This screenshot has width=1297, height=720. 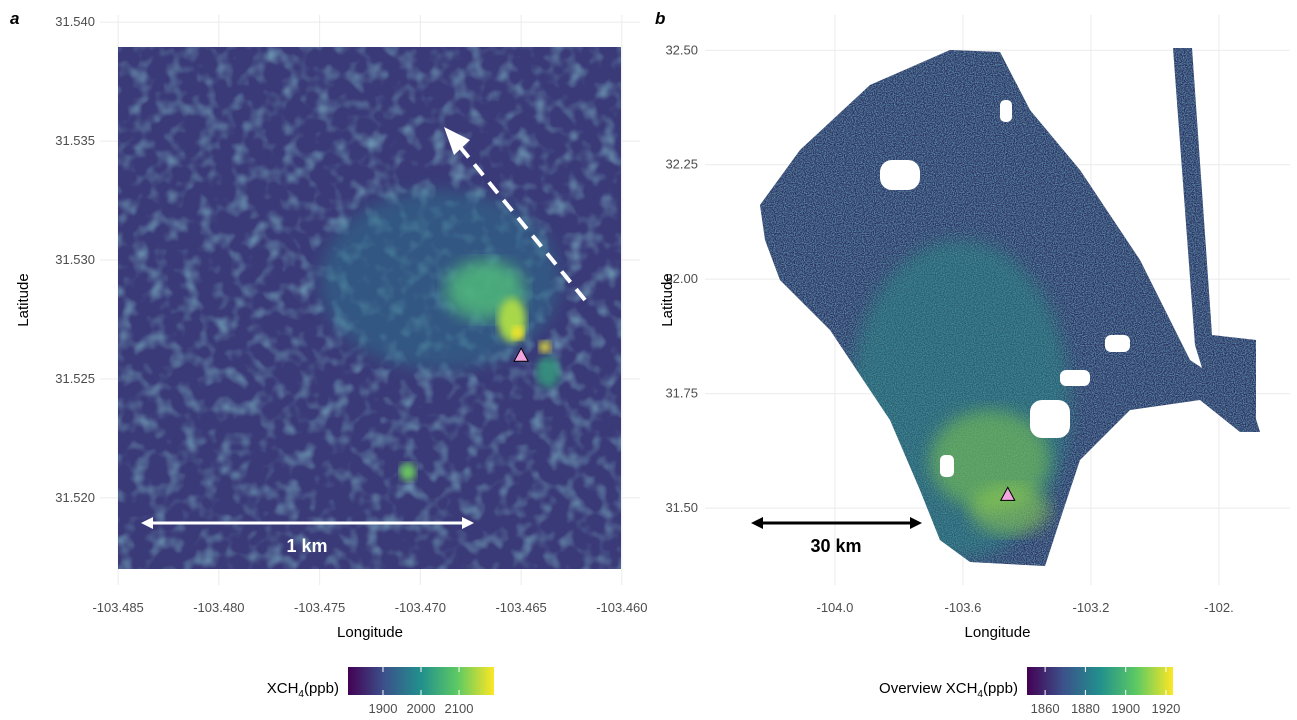 What do you see at coordinates (1091, 607) in the screenshot?
I see `x-tick-label: -103.2` at bounding box center [1091, 607].